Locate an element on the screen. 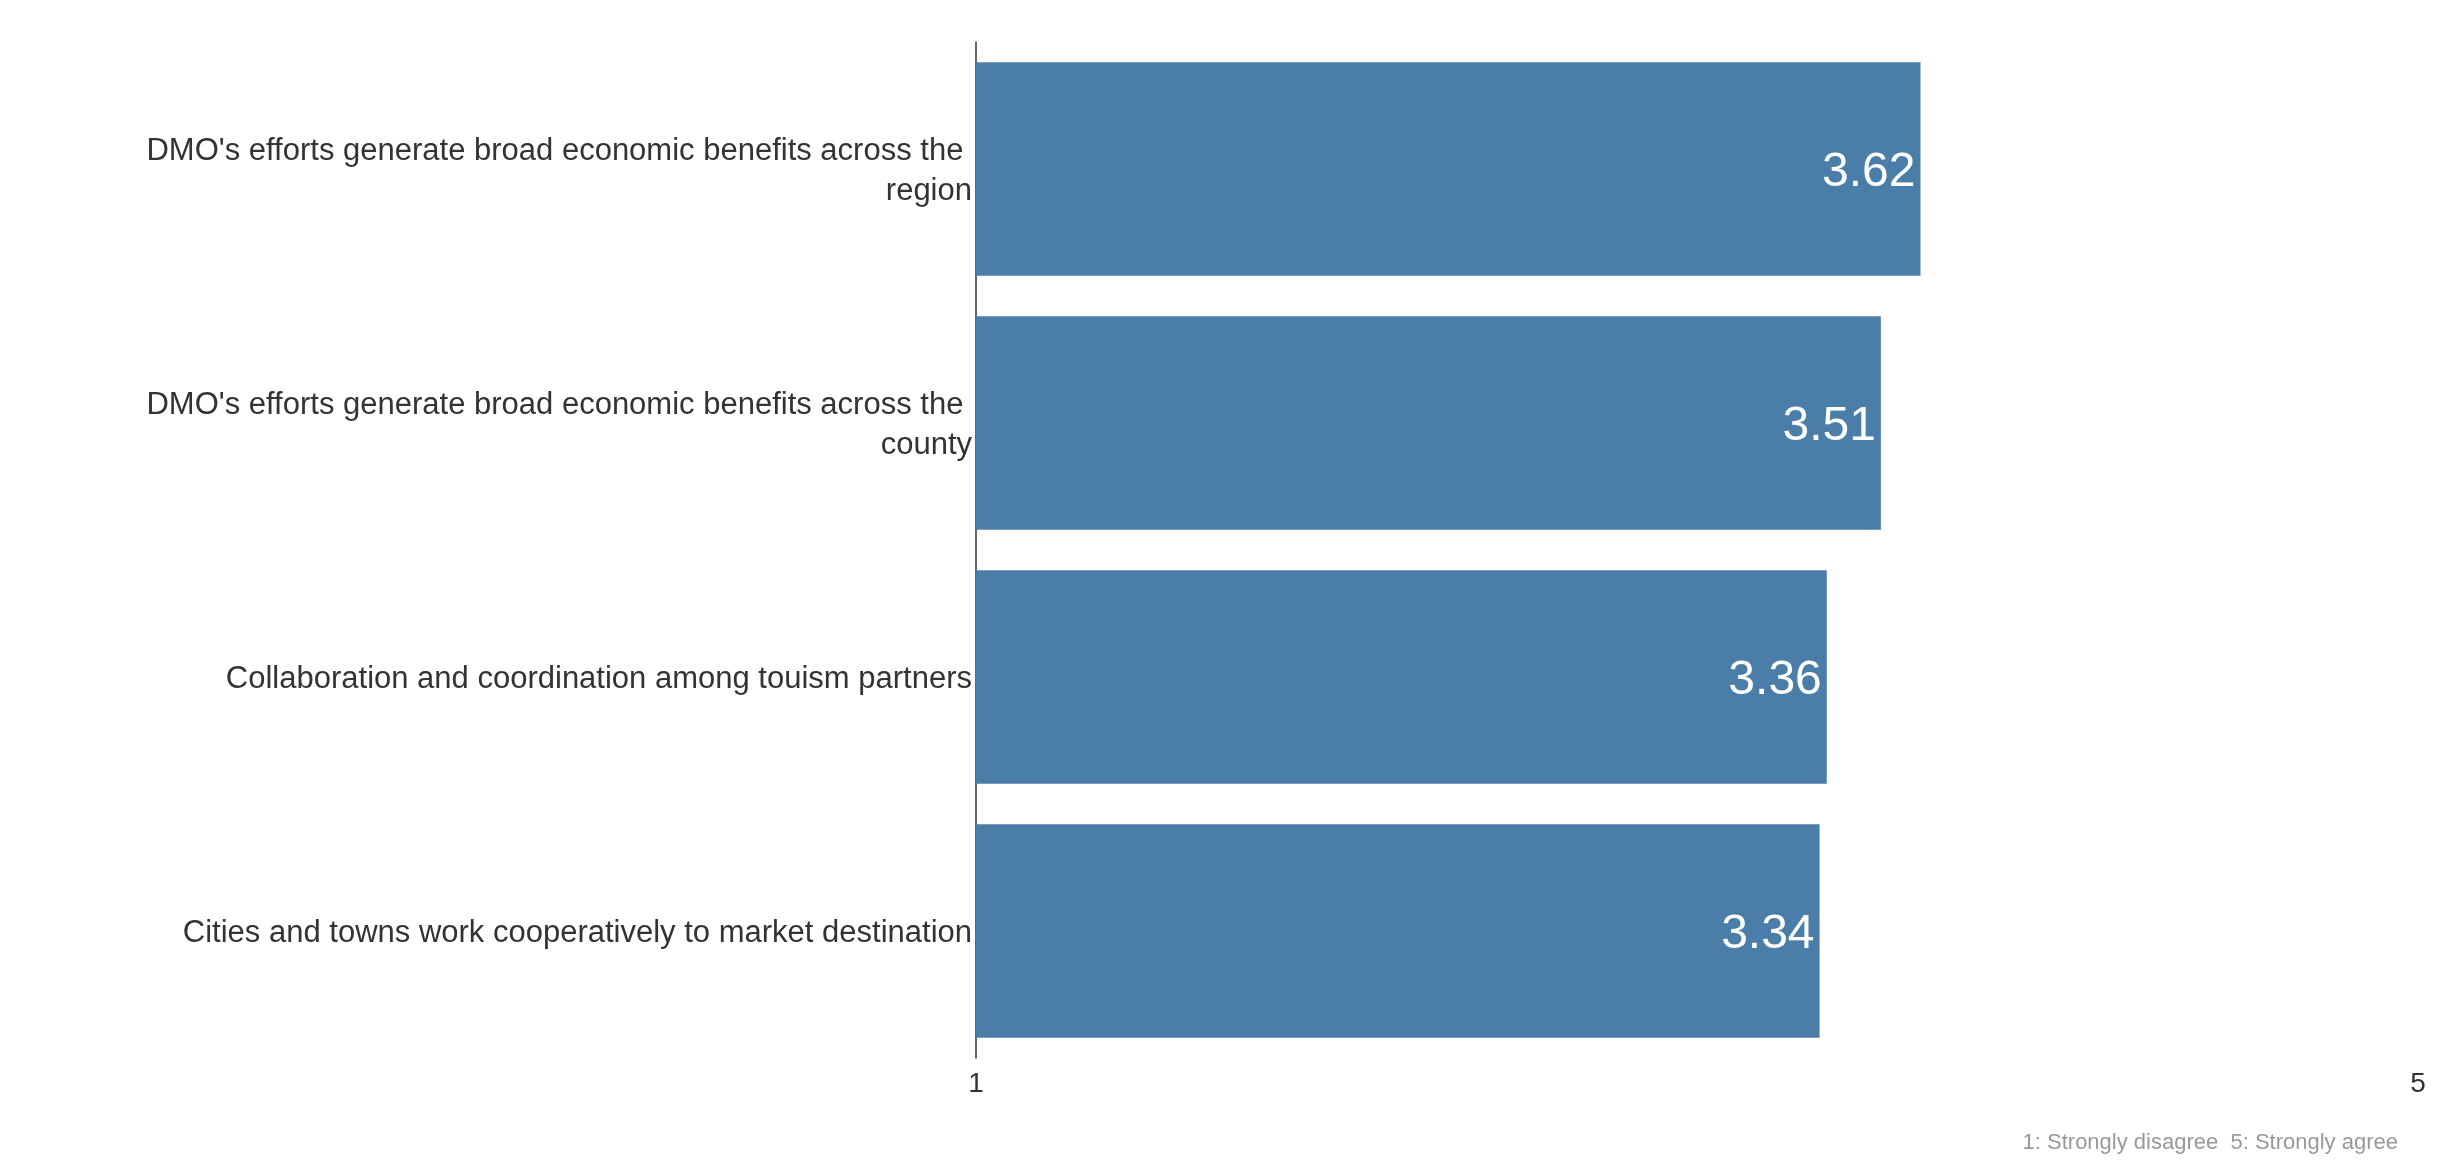 This screenshot has width=2446, height=1168. data-label: 3.51 is located at coordinates (1829, 423).